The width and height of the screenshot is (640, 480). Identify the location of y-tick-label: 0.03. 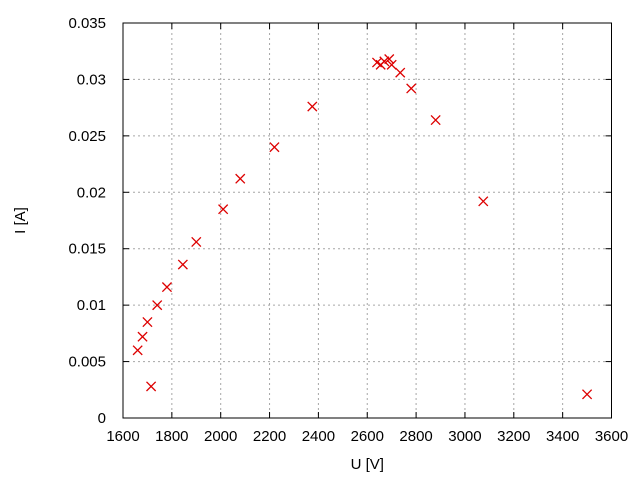
(91, 79).